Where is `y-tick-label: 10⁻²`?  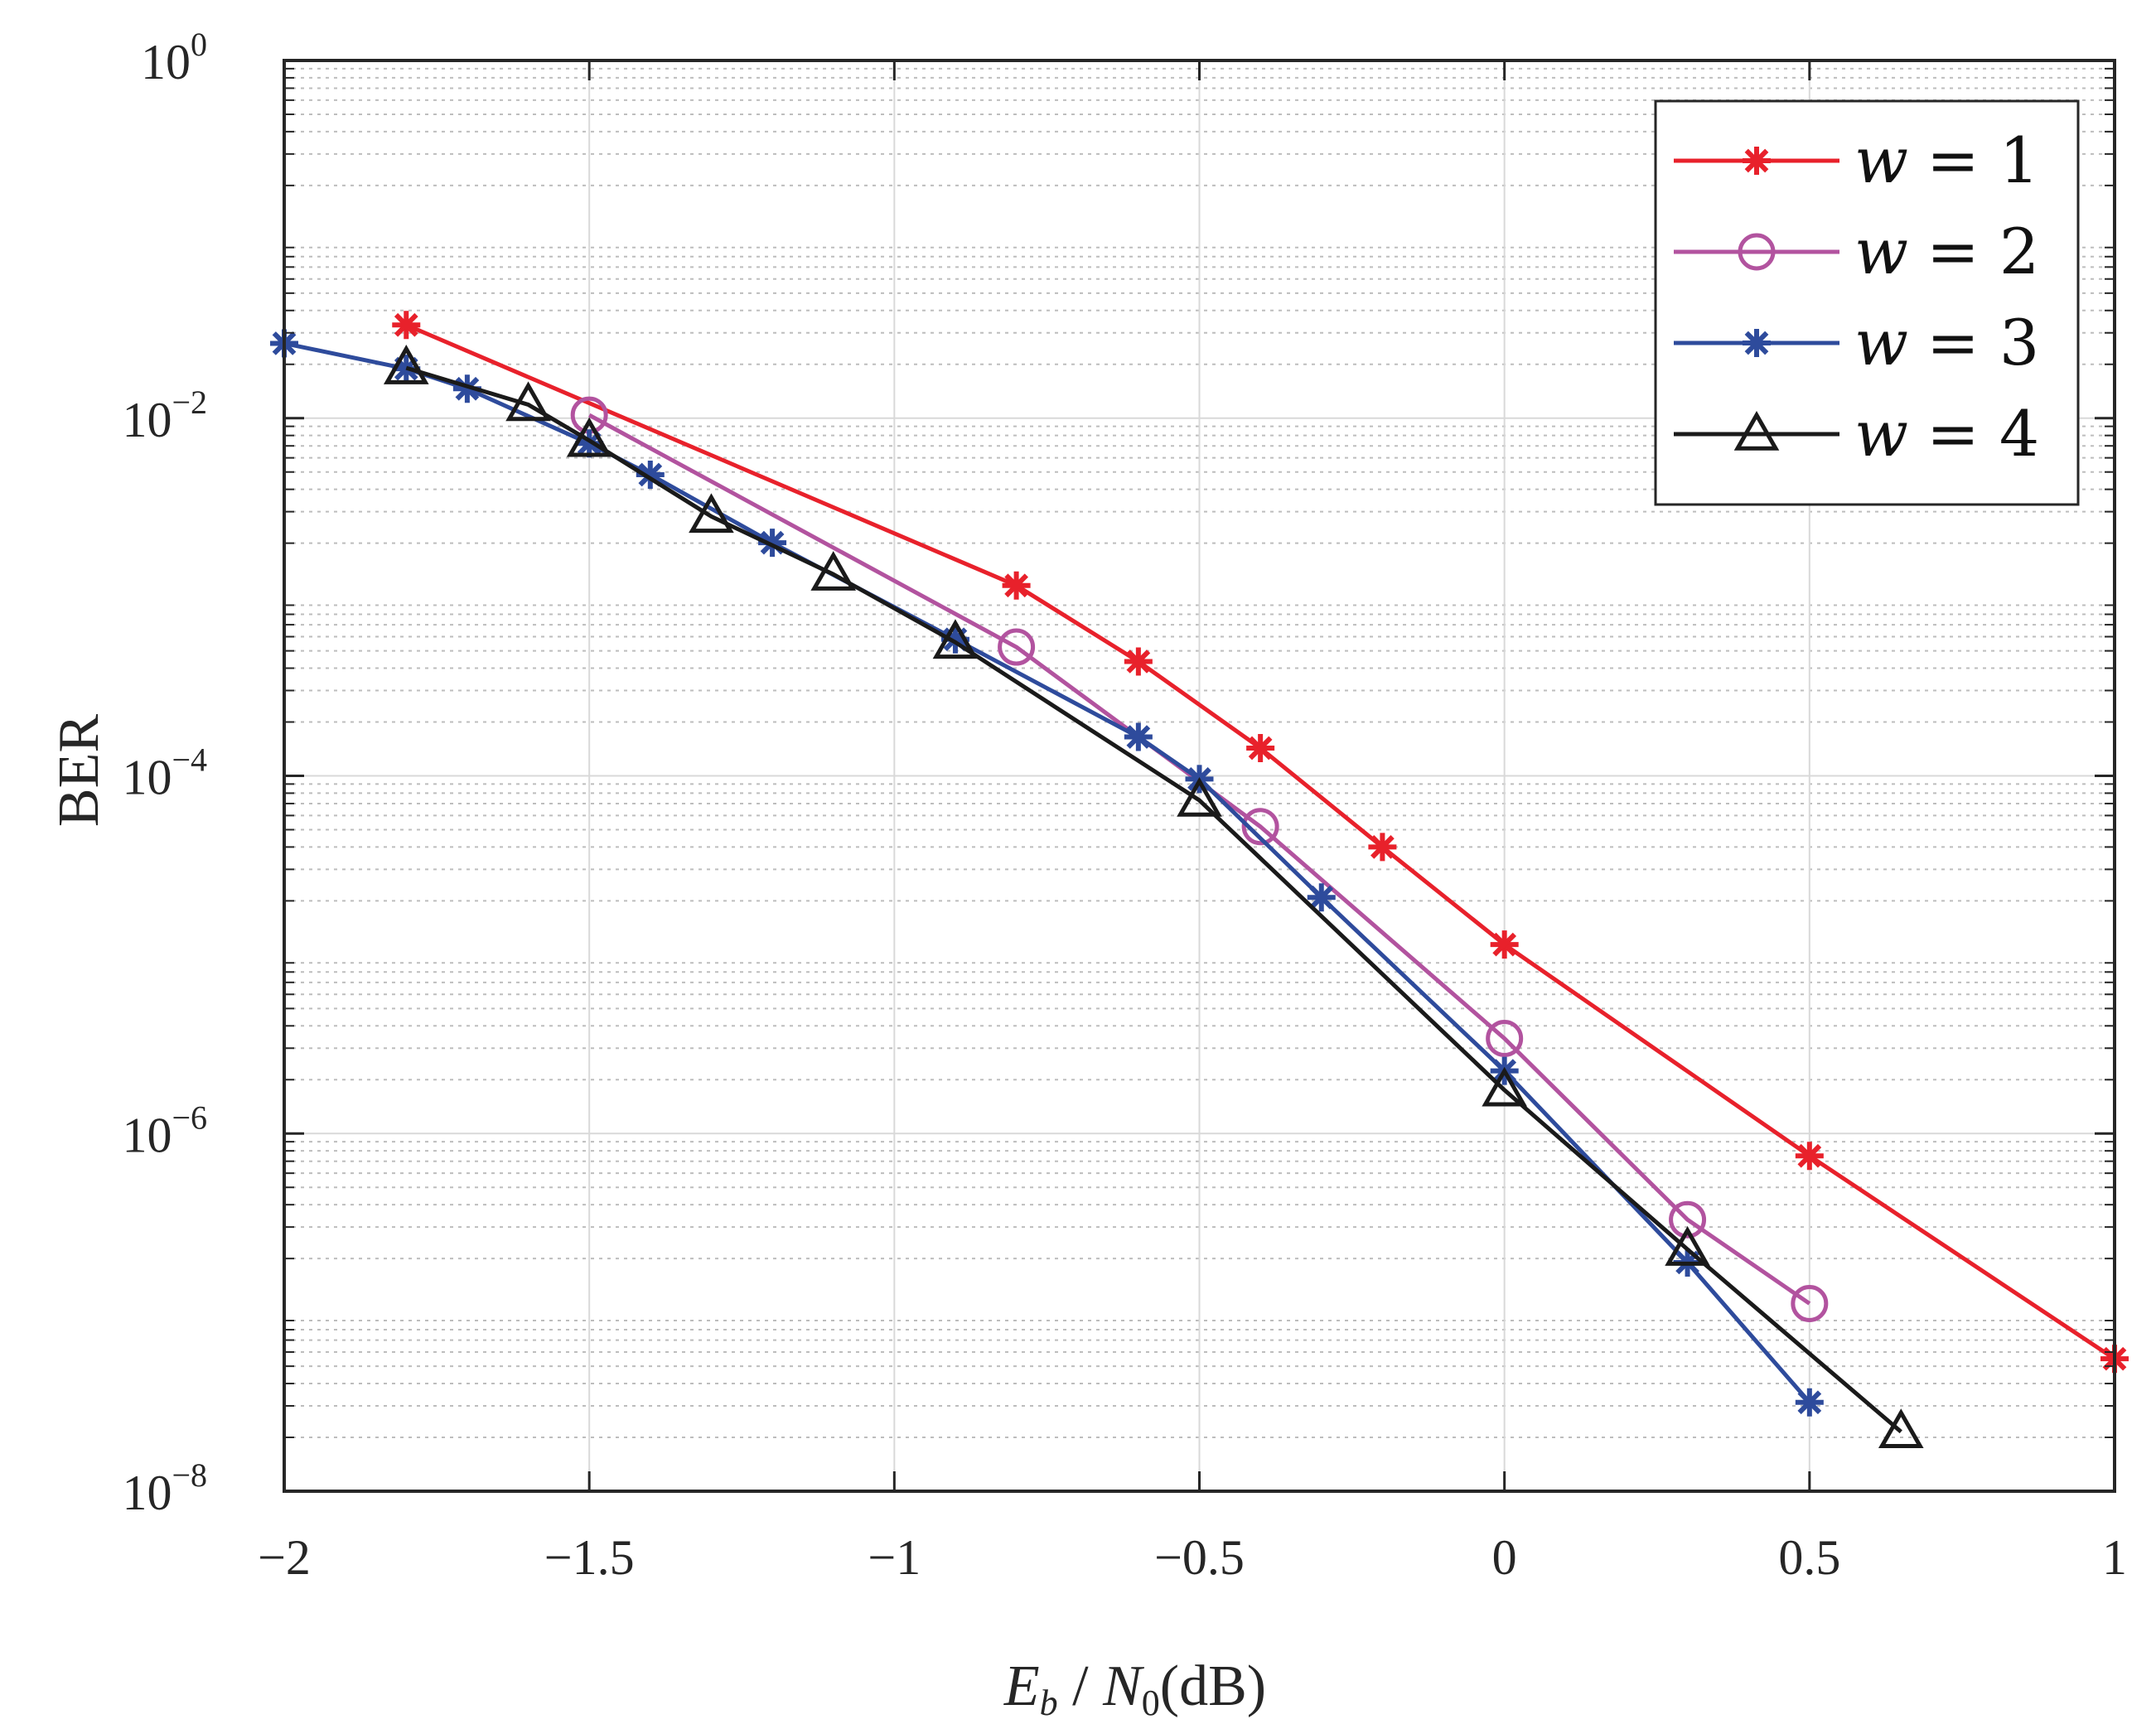
y-tick-label: 10⁻² is located at coordinates (164, 415).